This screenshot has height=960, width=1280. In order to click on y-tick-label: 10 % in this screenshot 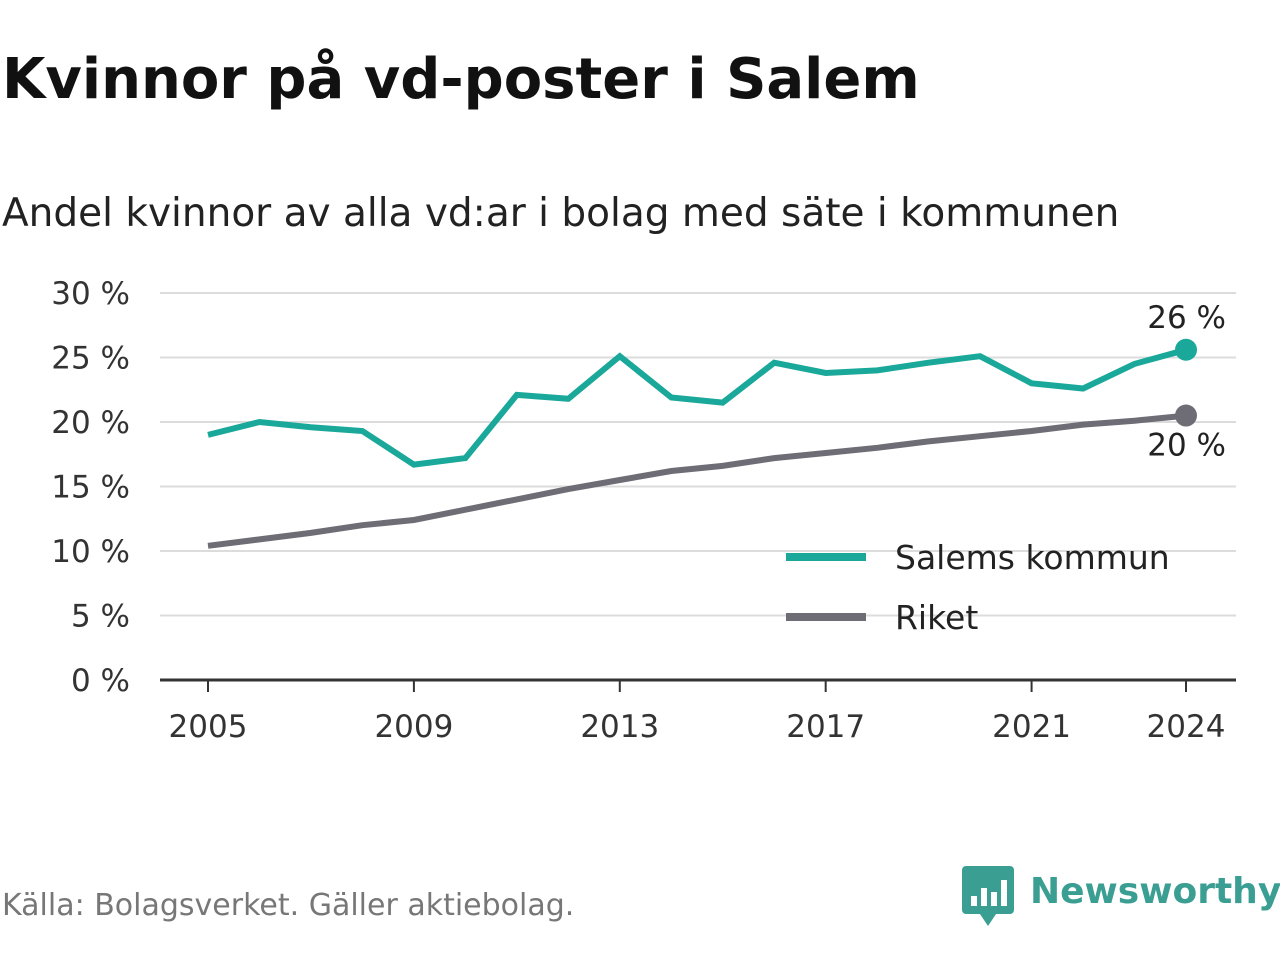, I will do `click(90, 552)`.